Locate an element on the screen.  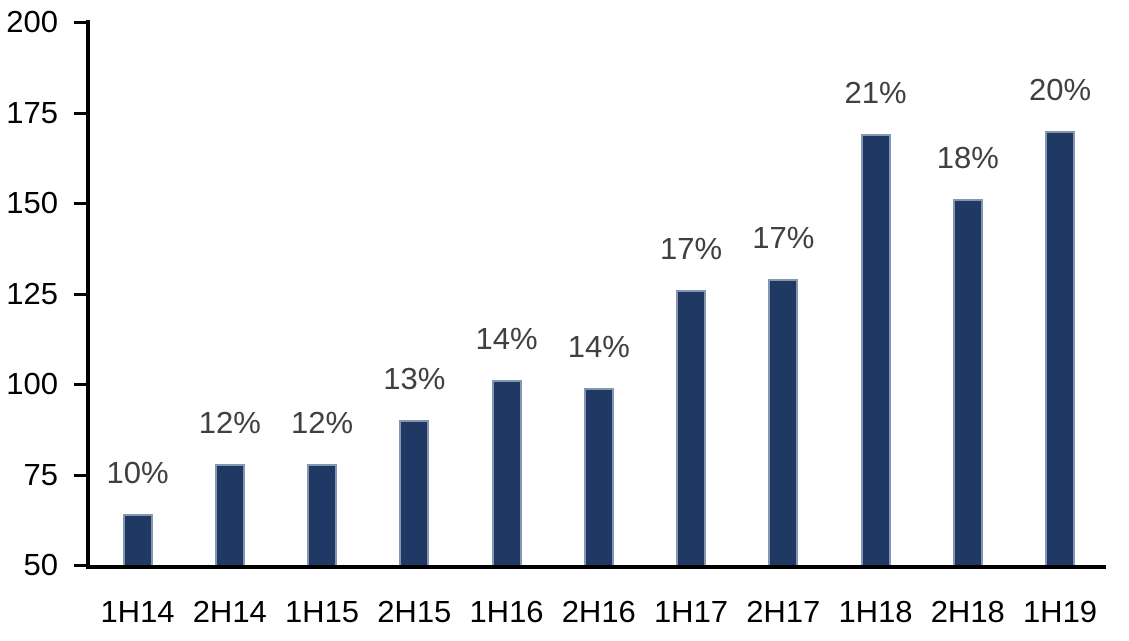
y-axis-tick-label: 150 is located at coordinates (32, 202).